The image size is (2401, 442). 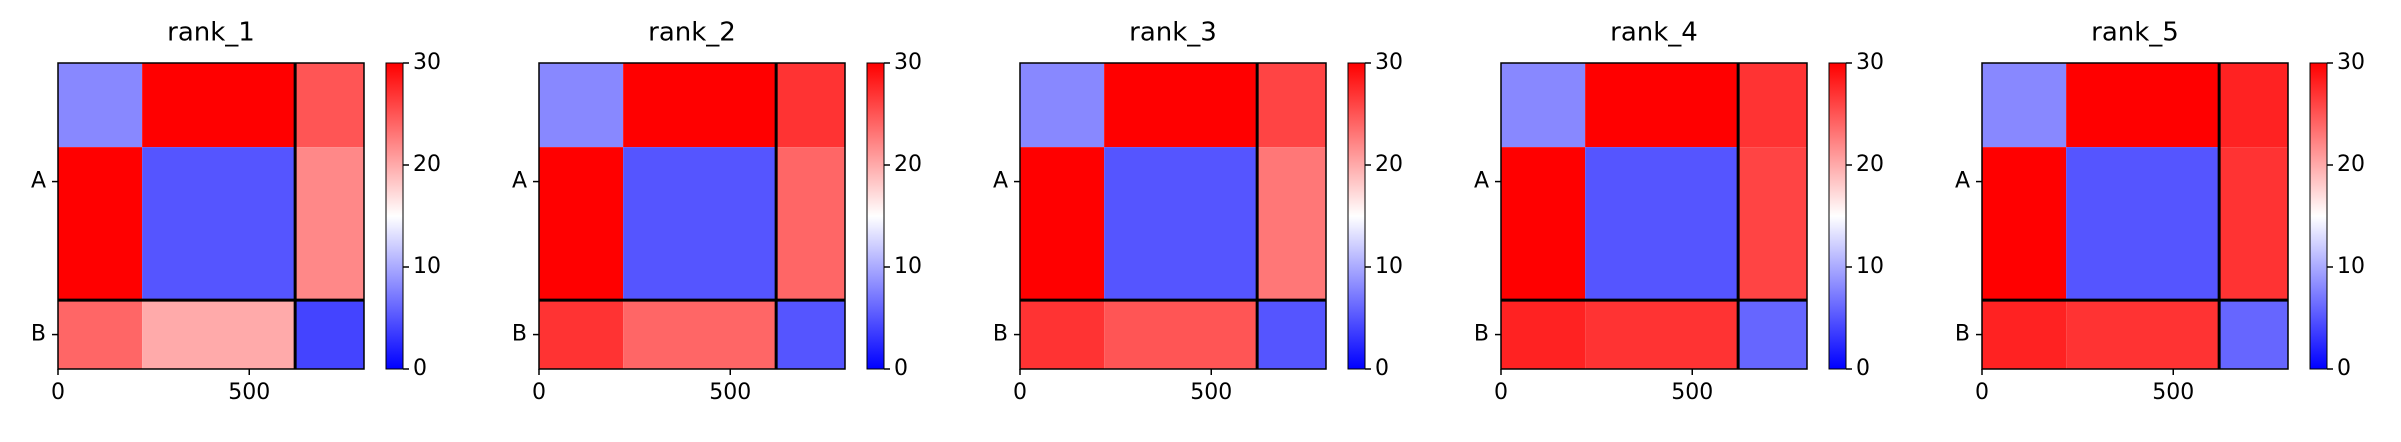 I want to click on chart-title: rank_5, so click(x=2135, y=33).